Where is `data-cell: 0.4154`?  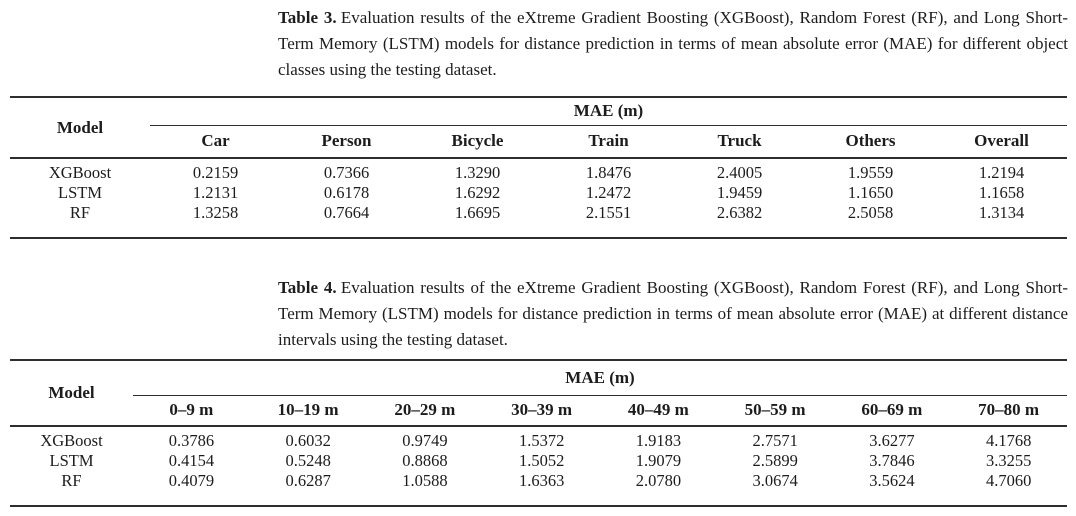 data-cell: 0.4154 is located at coordinates (191, 460).